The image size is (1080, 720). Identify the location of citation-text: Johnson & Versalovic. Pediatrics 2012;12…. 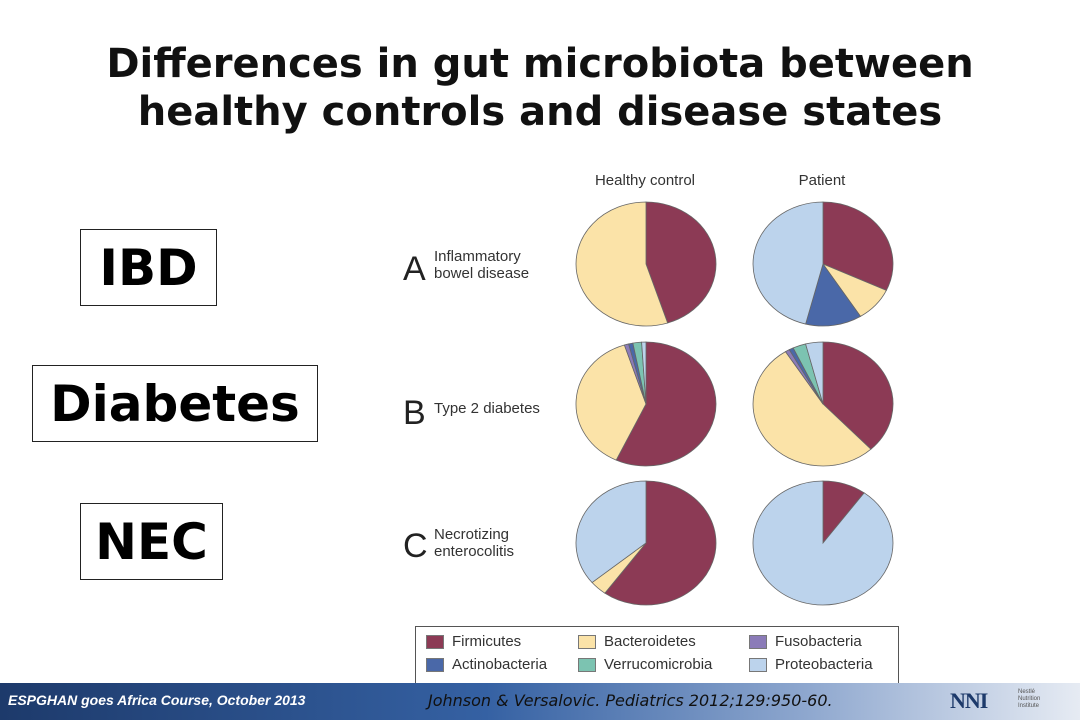
(630, 700).